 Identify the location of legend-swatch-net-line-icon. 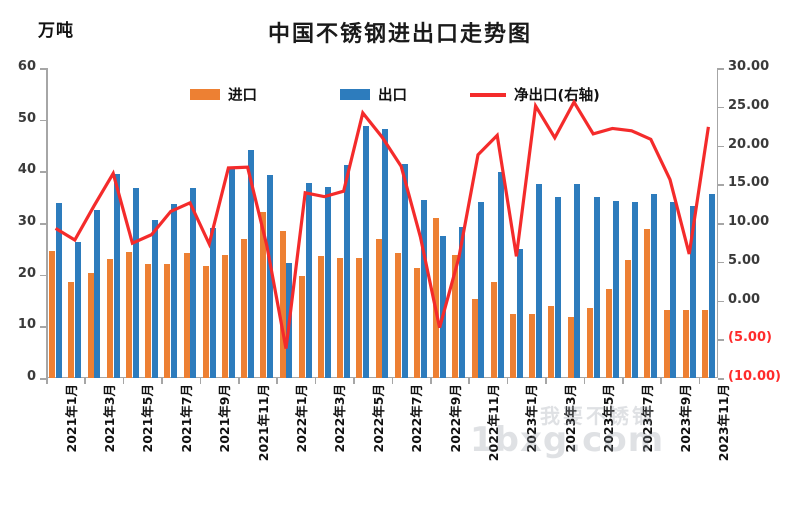
(488, 94).